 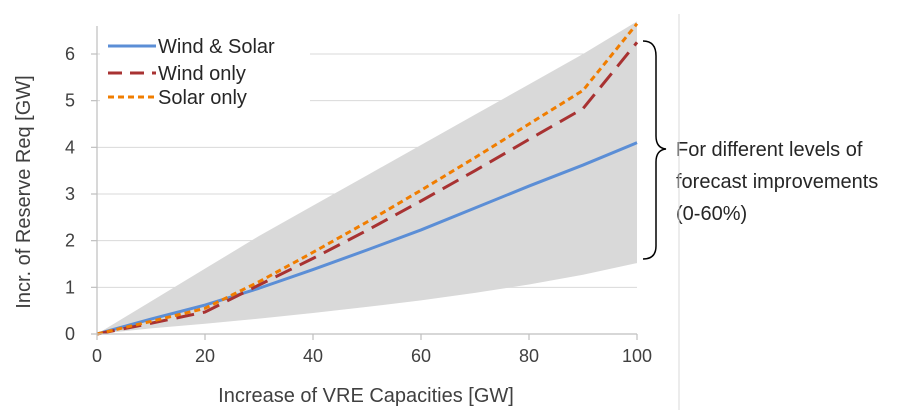 What do you see at coordinates (529, 356) in the screenshot?
I see `x-tick-label-80: 80` at bounding box center [529, 356].